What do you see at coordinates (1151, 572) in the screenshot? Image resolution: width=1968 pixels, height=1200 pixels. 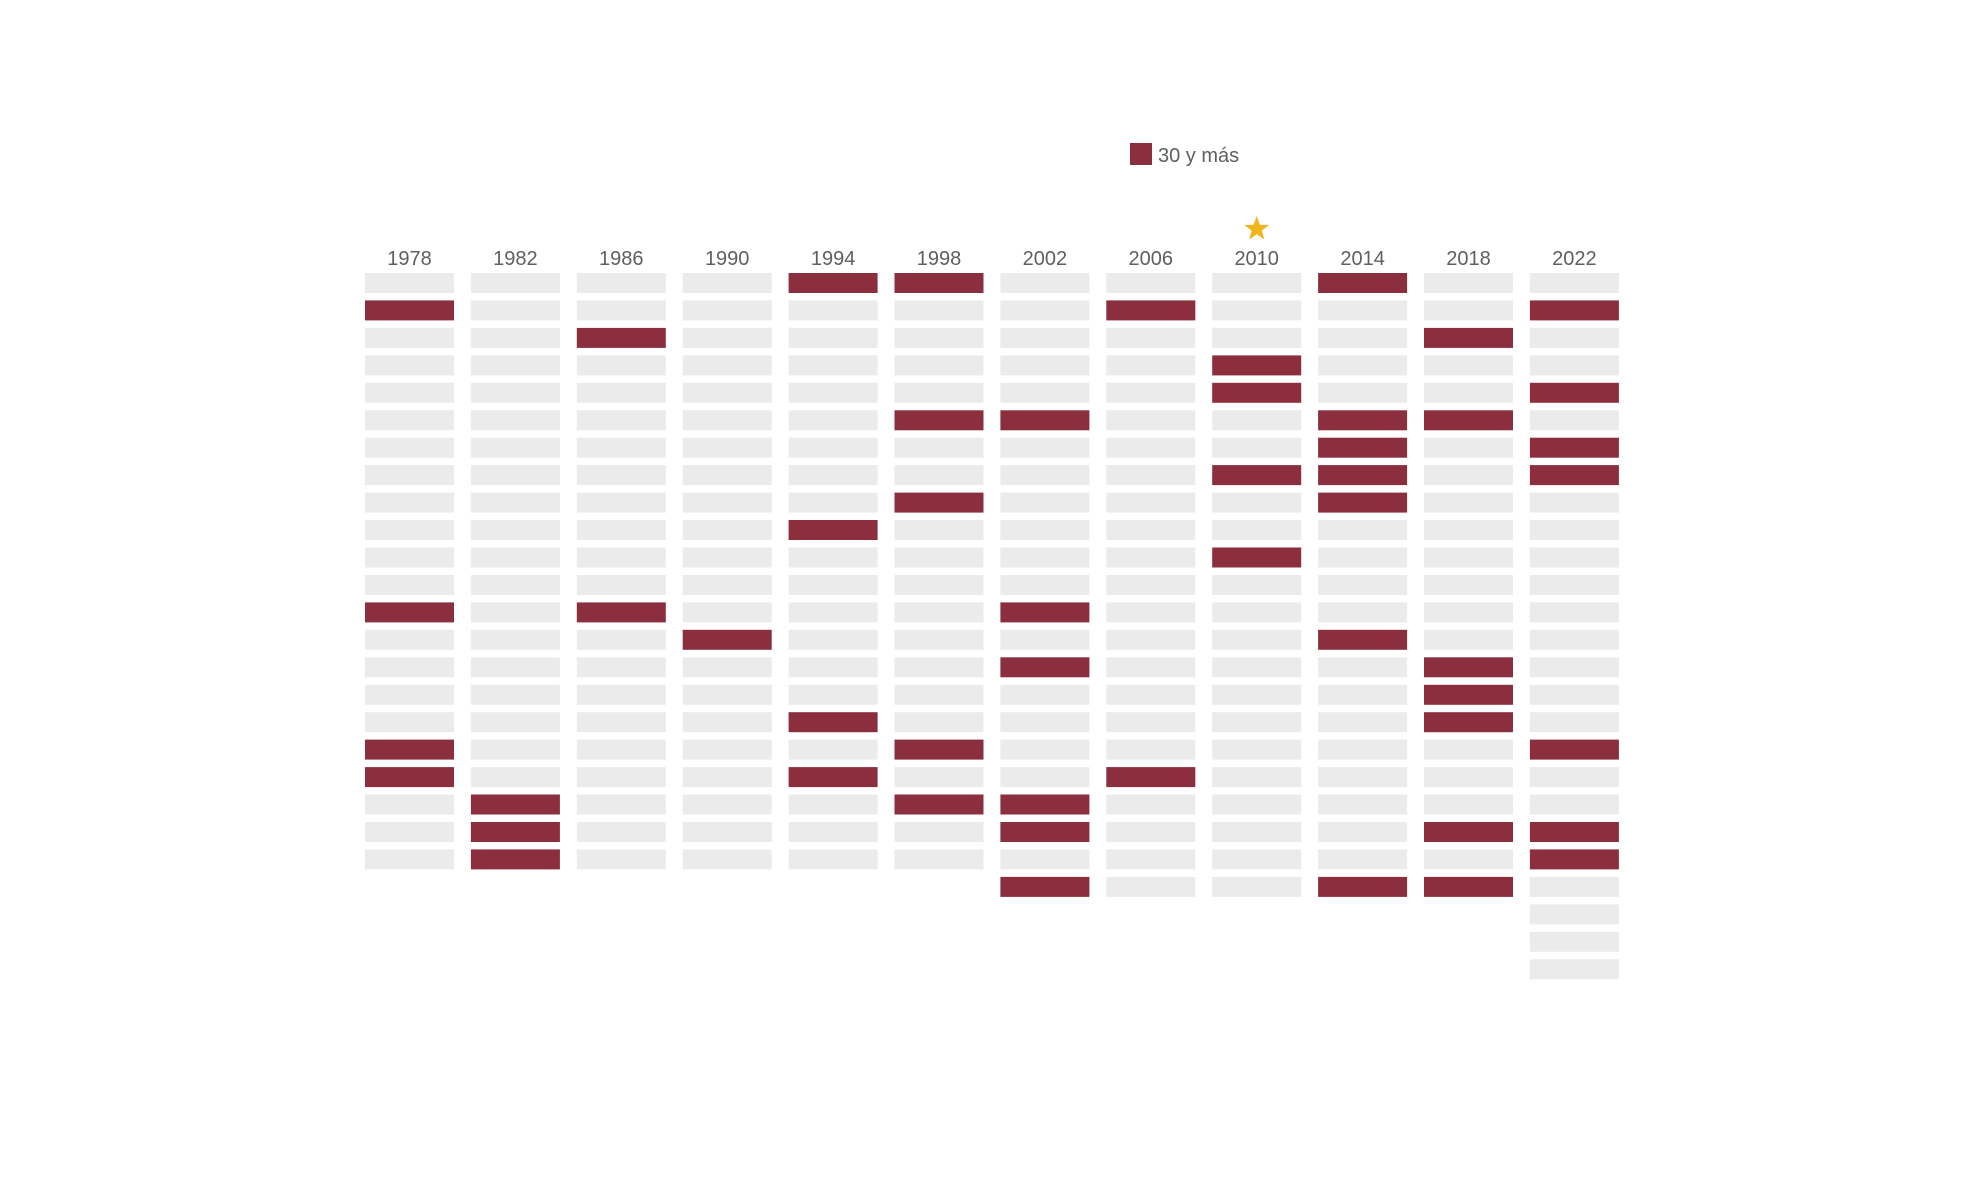 I see `column-2006: 2006` at bounding box center [1151, 572].